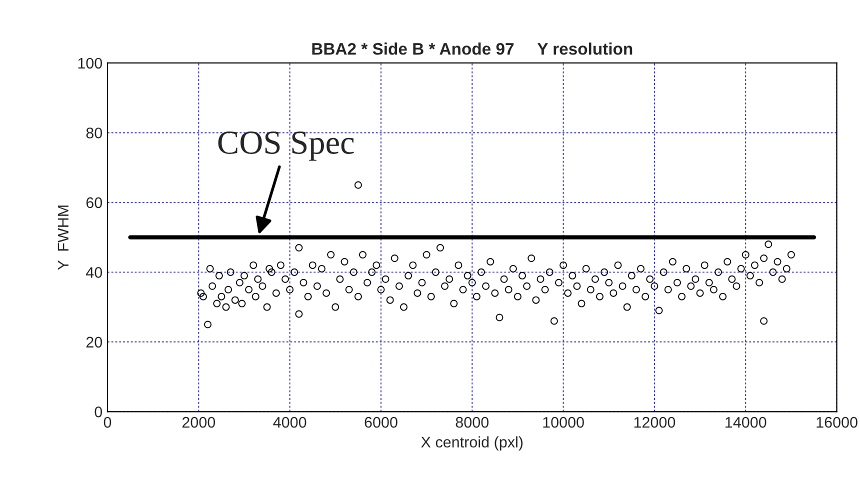 Image resolution: width=860 pixels, height=477 pixels. I want to click on x-tick-label: 12000, so click(655, 422).